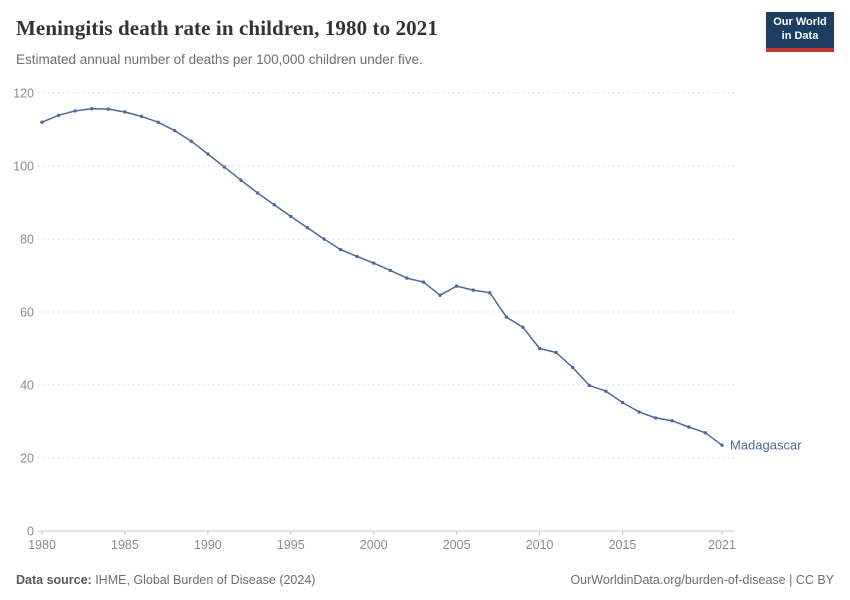 The image size is (850, 600). Describe the element at coordinates (800, 22) in the screenshot. I see `owid-logo-line1: Our World` at that location.